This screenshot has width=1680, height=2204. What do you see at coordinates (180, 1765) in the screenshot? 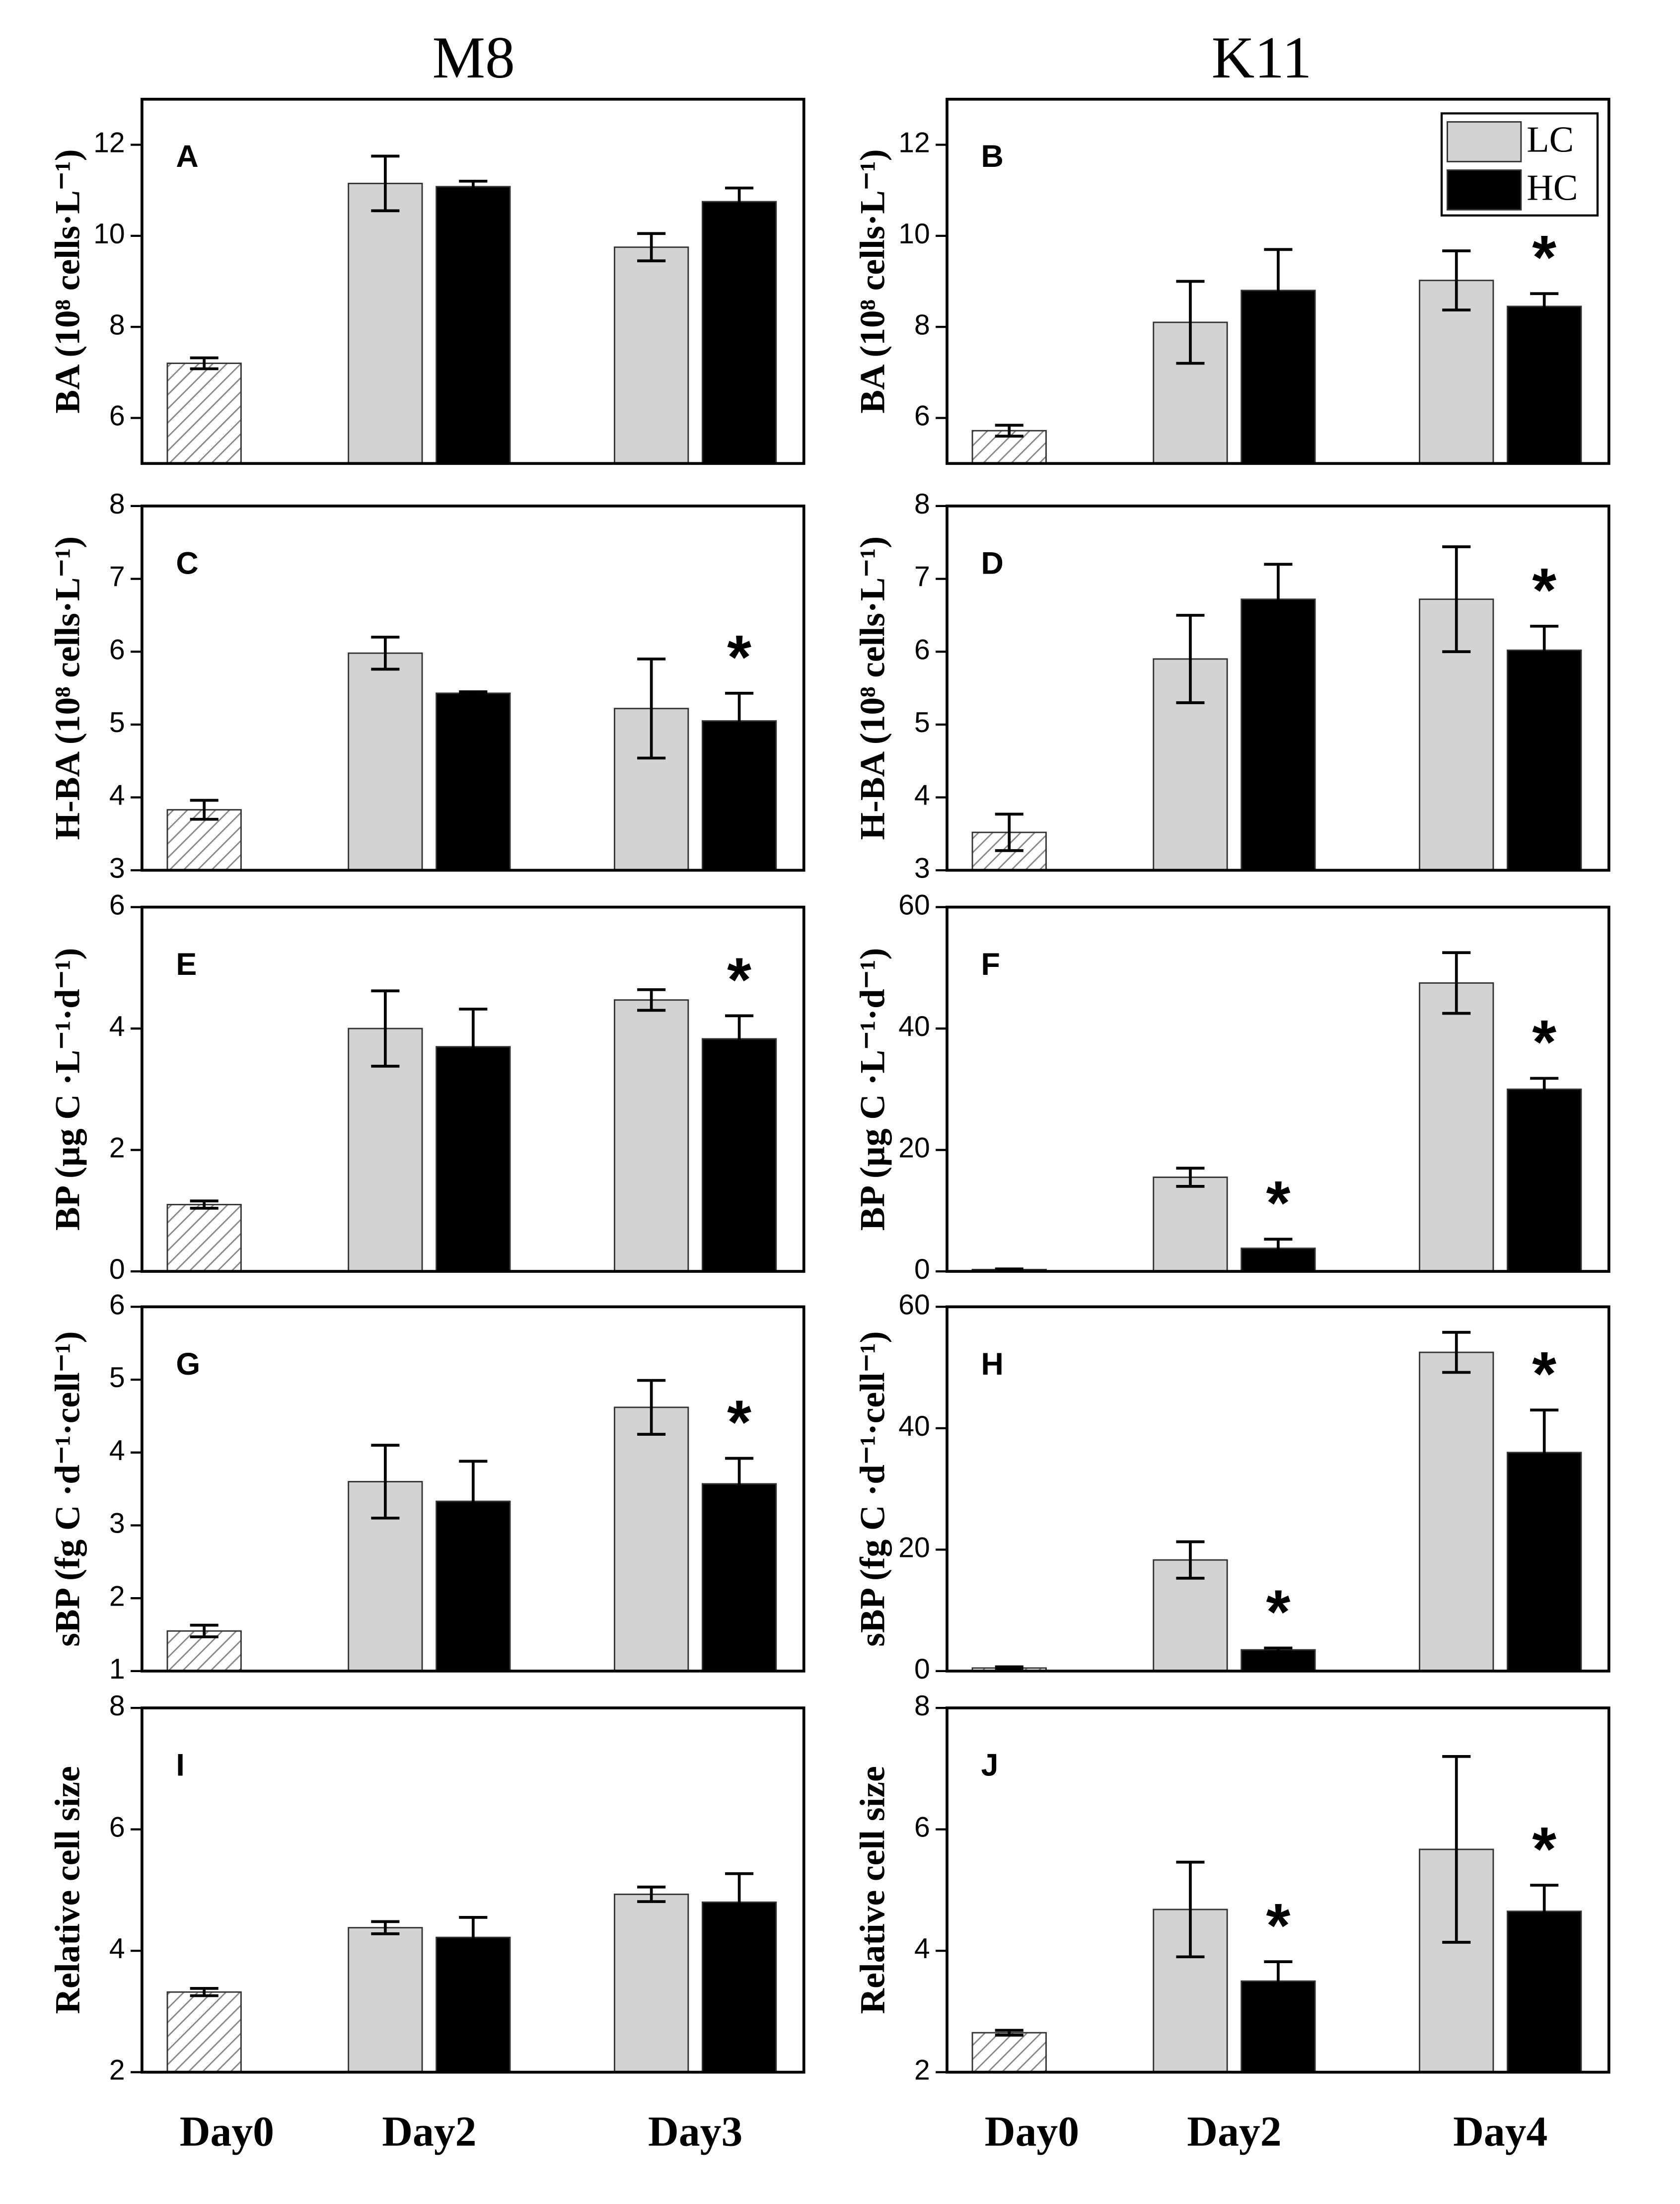
I see `panel-label: I` at bounding box center [180, 1765].